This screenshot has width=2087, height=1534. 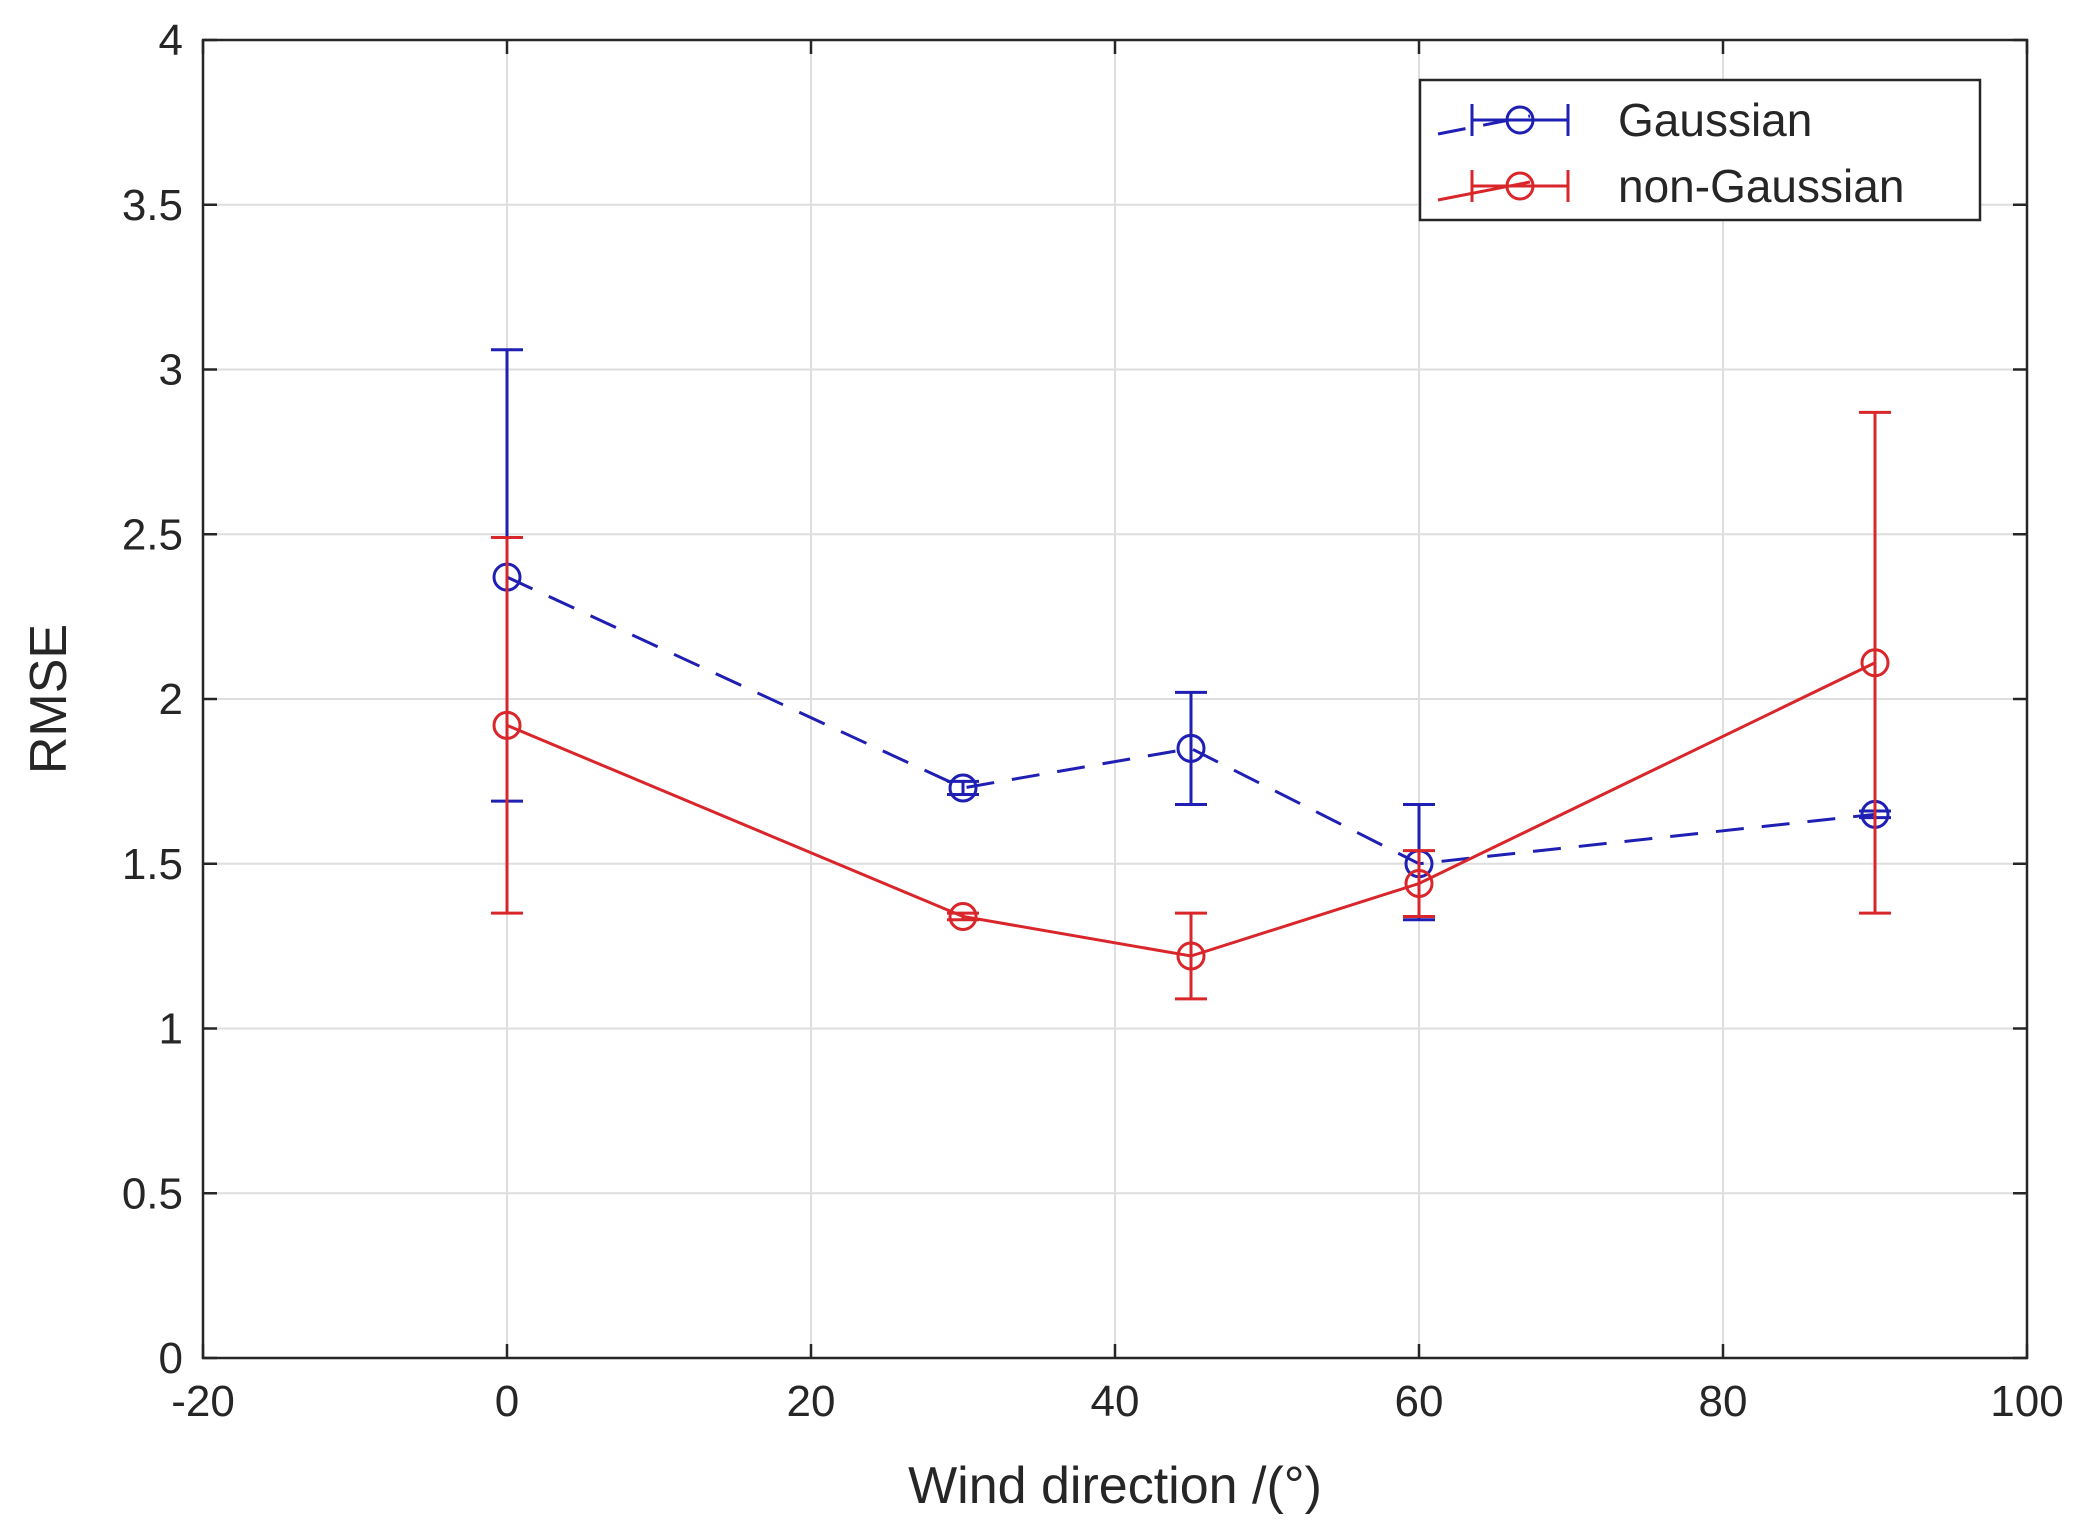 I want to click on legend: Gaussian non-Gaussian, so click(x=1700, y=150).